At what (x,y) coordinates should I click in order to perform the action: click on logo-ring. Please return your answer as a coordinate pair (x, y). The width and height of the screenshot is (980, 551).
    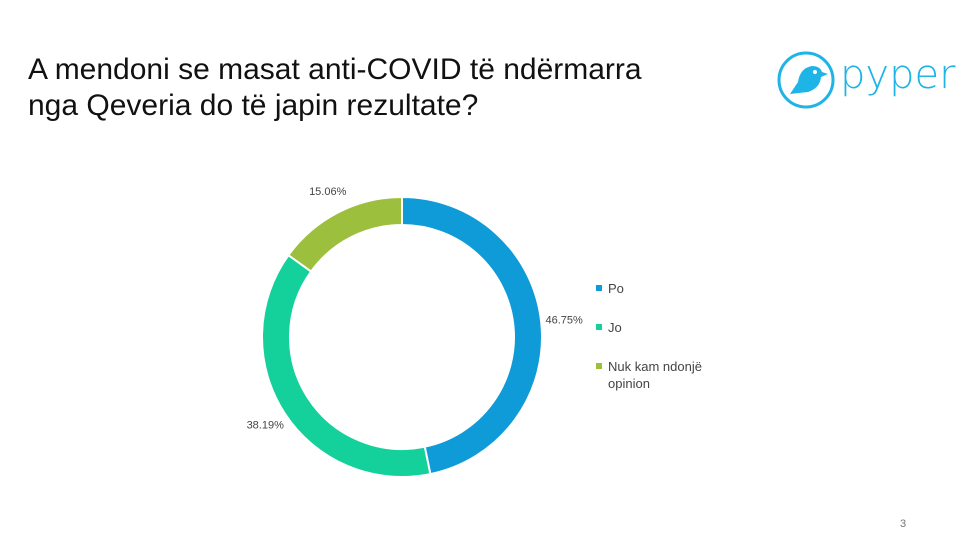
    Looking at the image, I should click on (806, 80).